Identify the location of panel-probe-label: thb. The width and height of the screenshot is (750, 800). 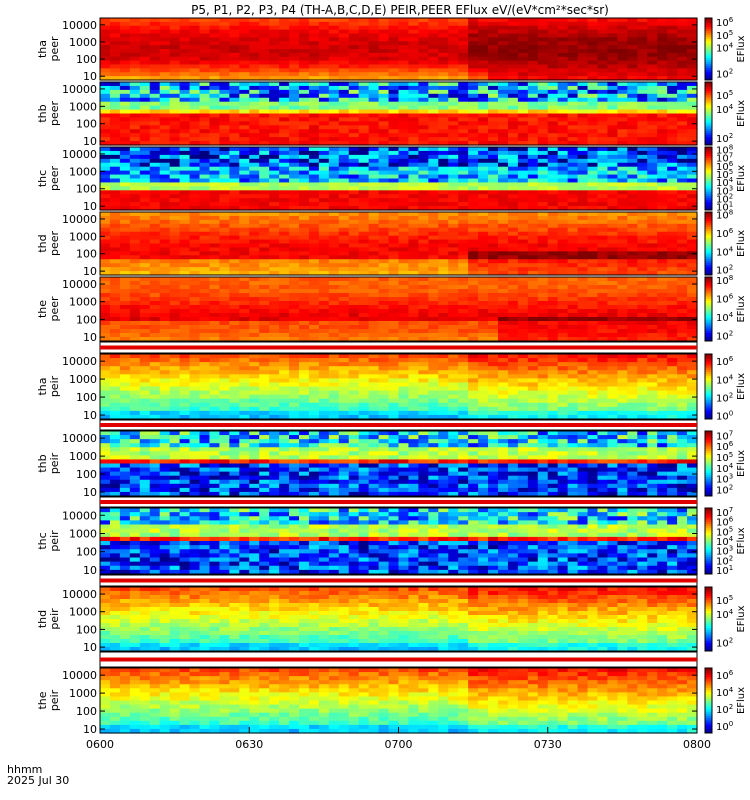
(42, 113).